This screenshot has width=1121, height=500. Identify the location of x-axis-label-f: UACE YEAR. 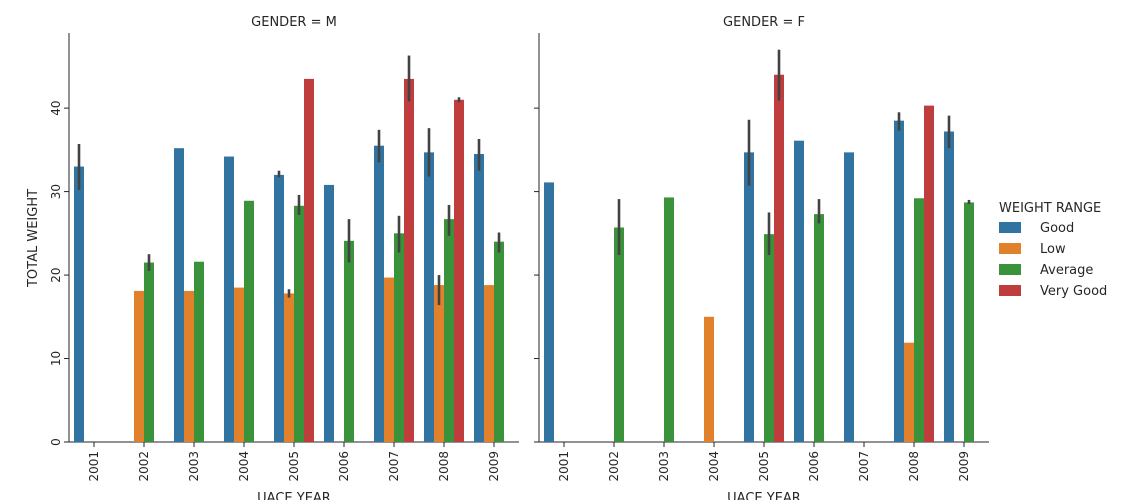
(764, 495).